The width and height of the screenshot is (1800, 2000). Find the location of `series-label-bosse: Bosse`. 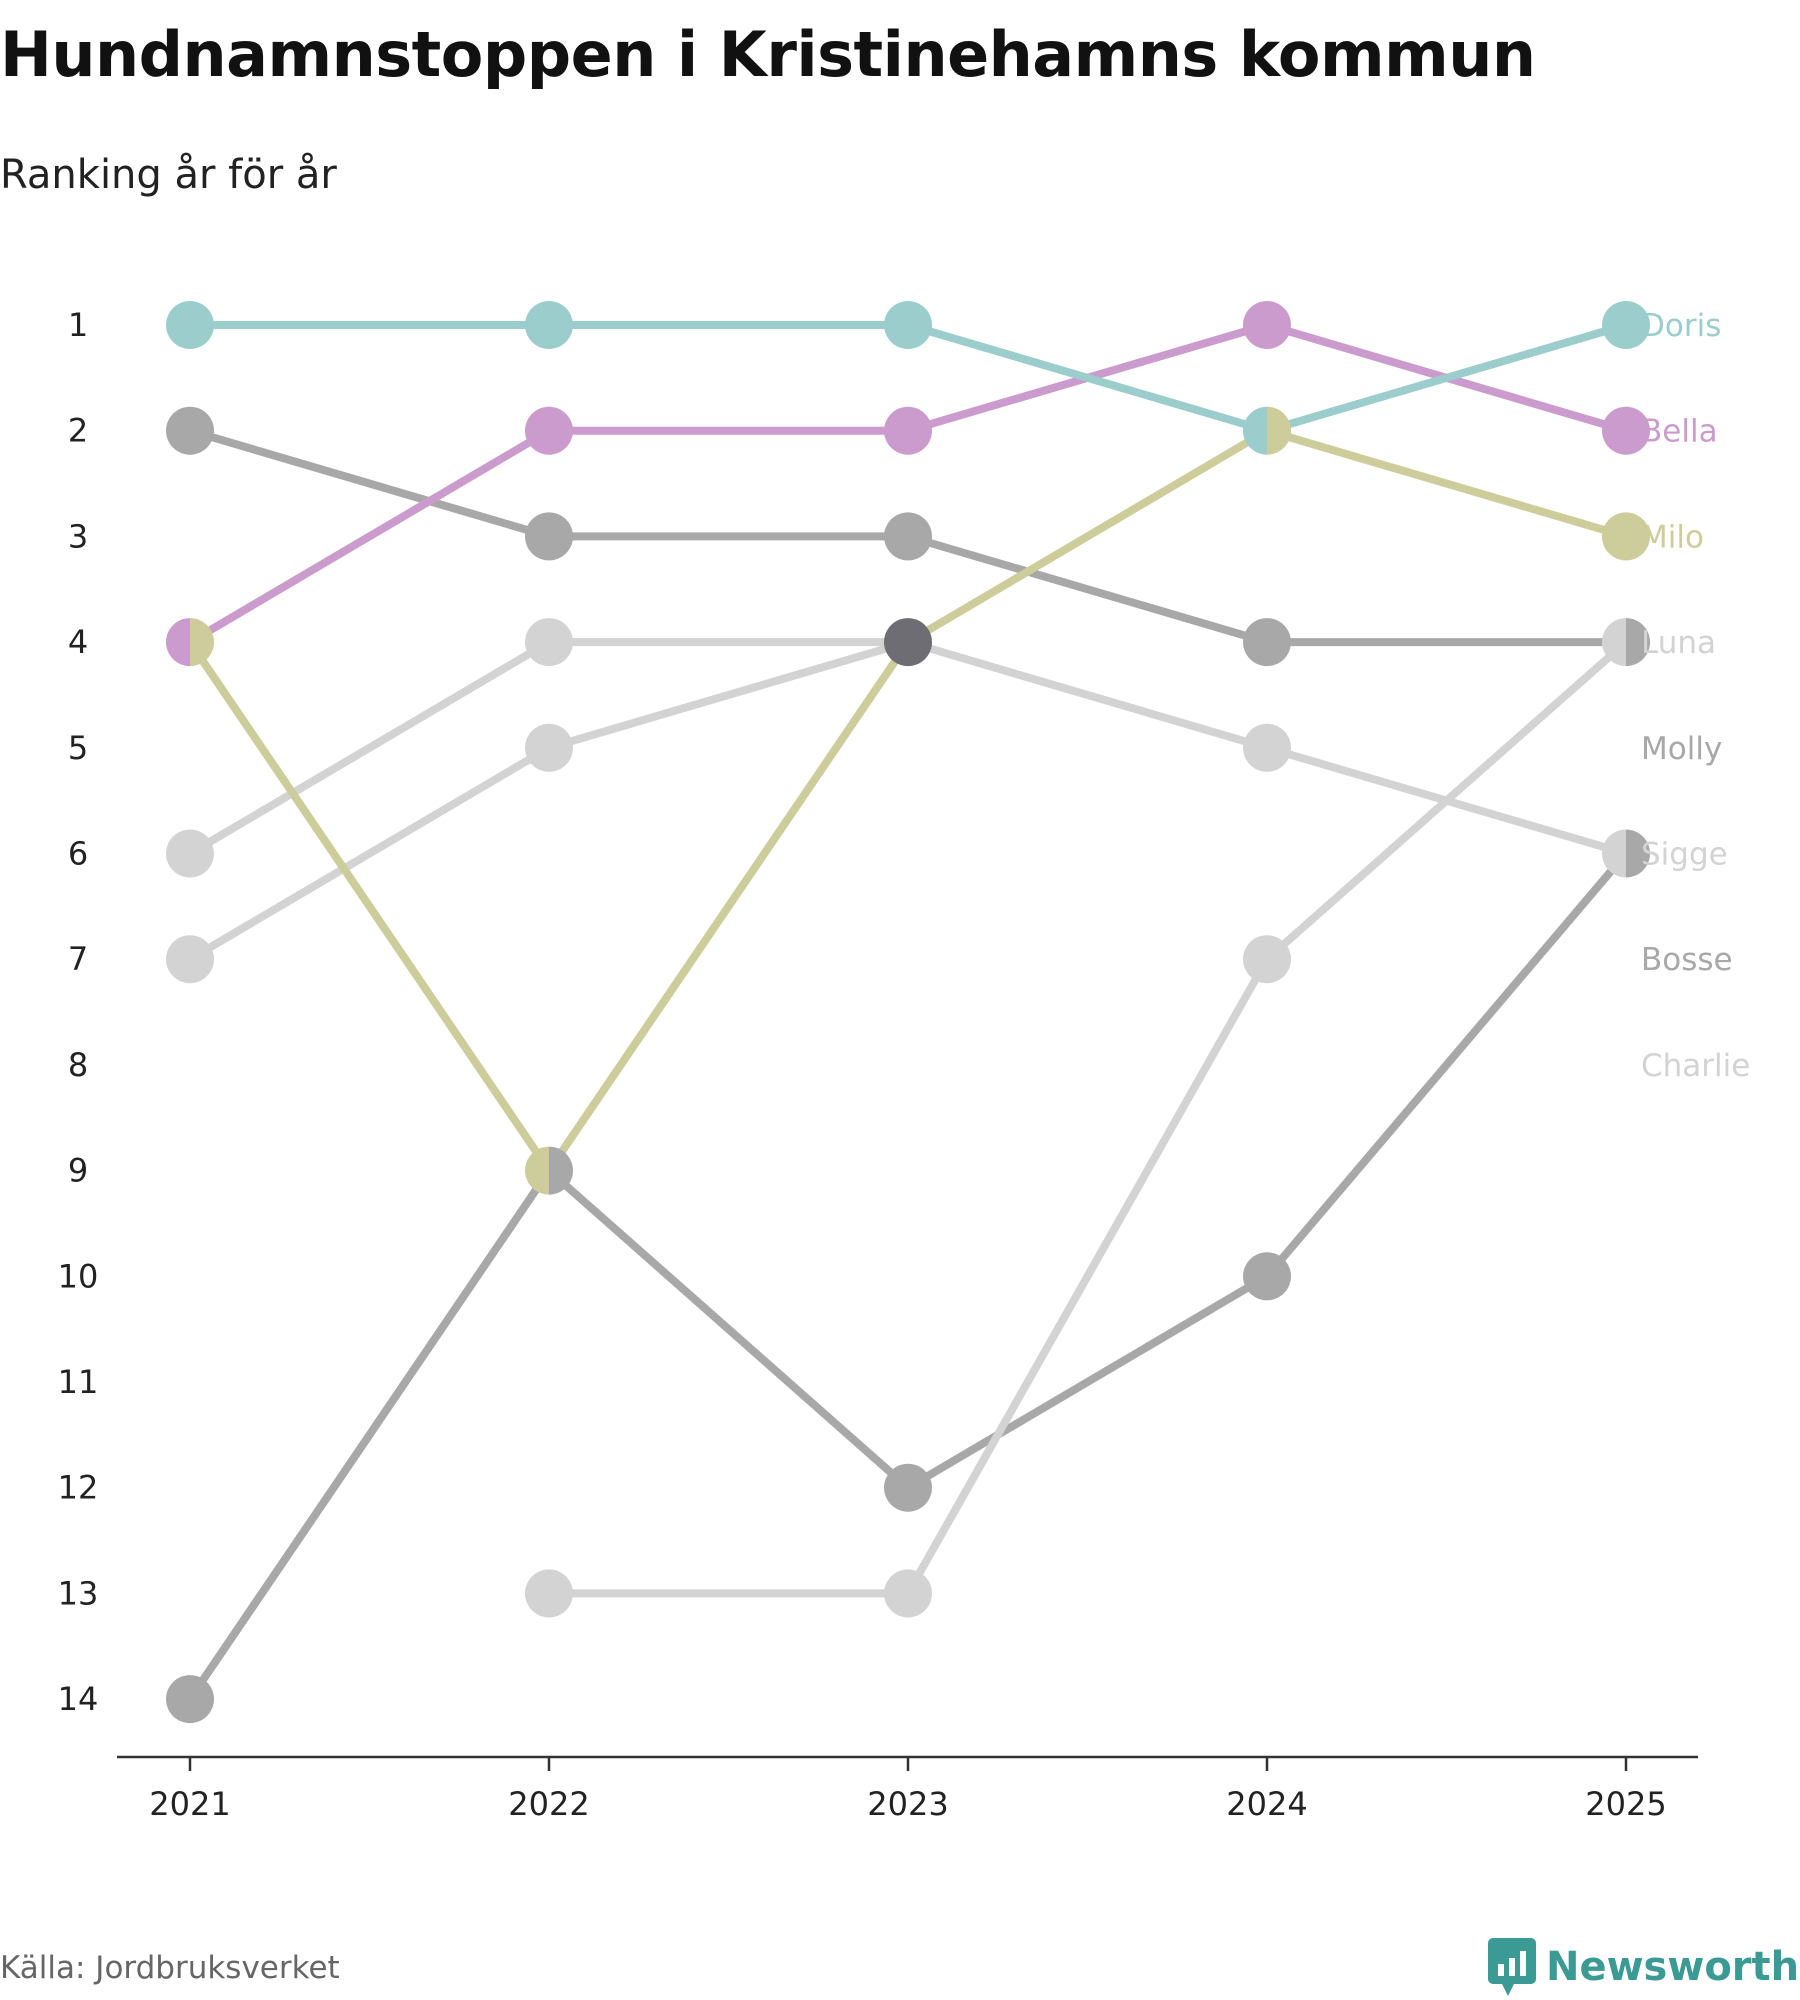

series-label-bosse: Bosse is located at coordinates (1687, 960).